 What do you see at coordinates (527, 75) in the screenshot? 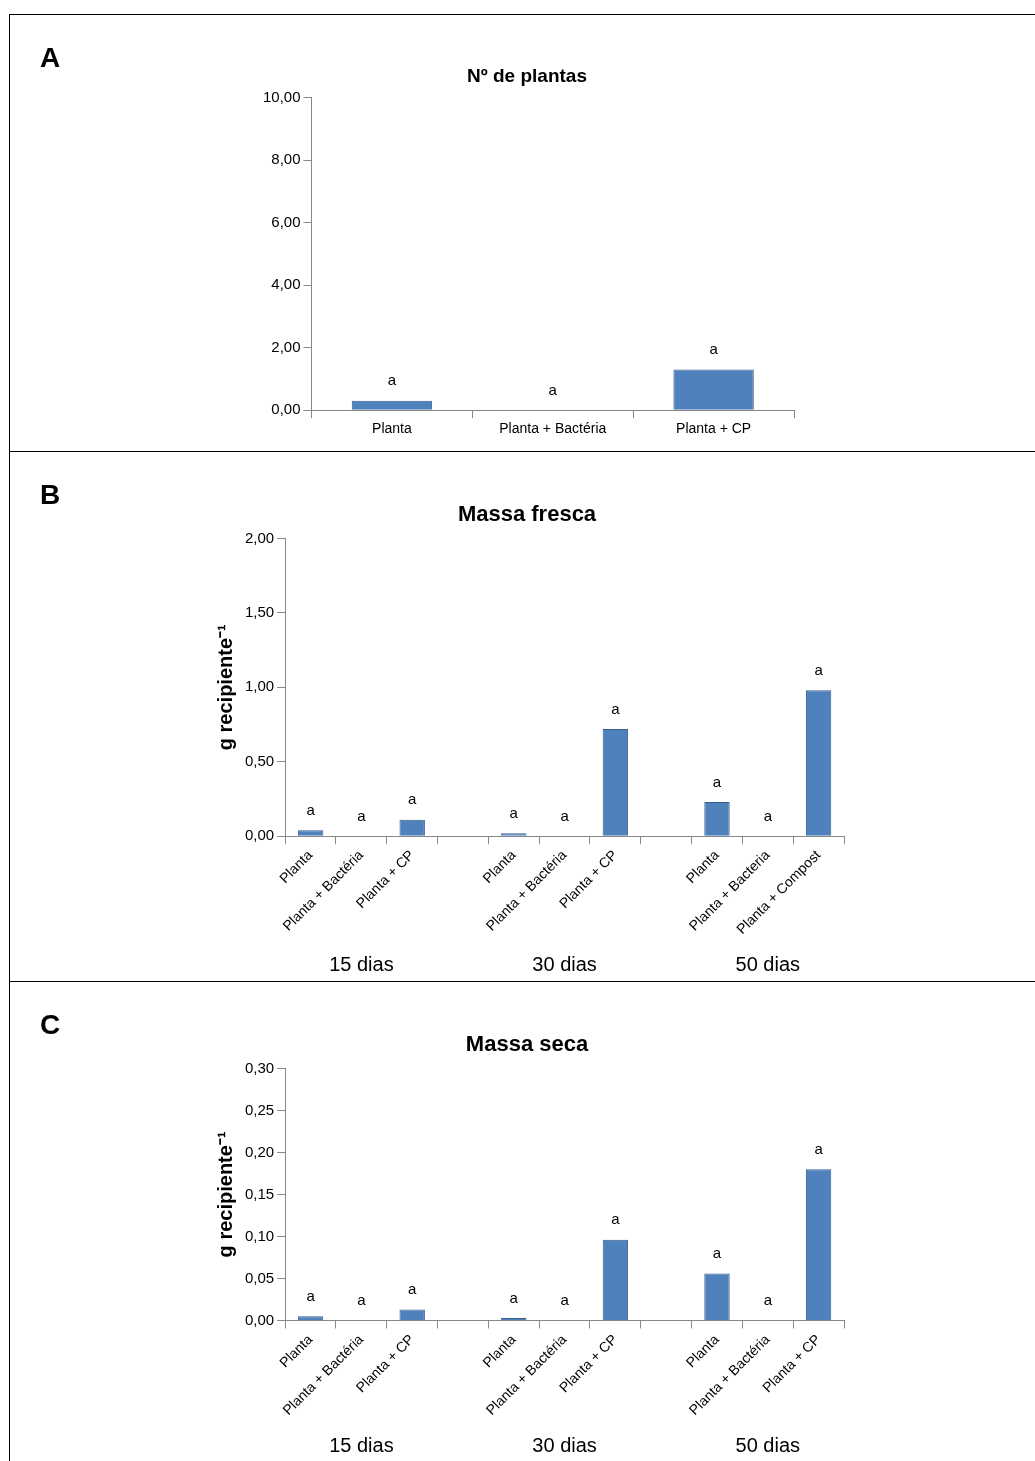
I see `chart-title: Nº de plantas` at bounding box center [527, 75].